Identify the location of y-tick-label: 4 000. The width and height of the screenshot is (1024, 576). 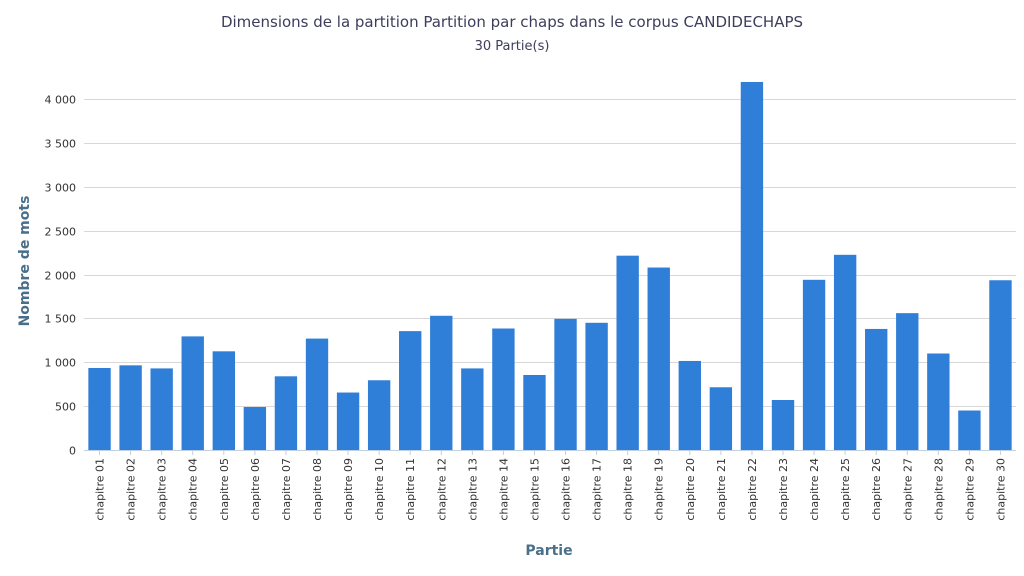
(61, 100).